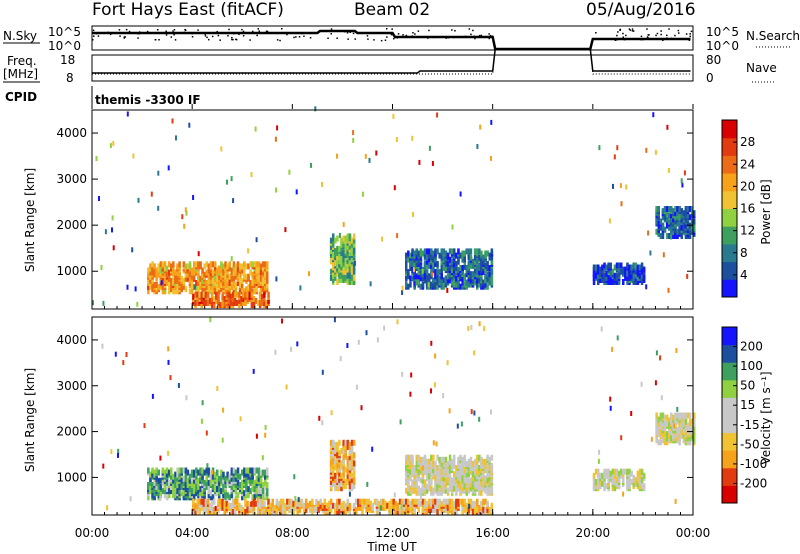 The width and height of the screenshot is (800, 554). Describe the element at coordinates (747, 405) in the screenshot. I see `colorbar-tick-label: 15` at that location.